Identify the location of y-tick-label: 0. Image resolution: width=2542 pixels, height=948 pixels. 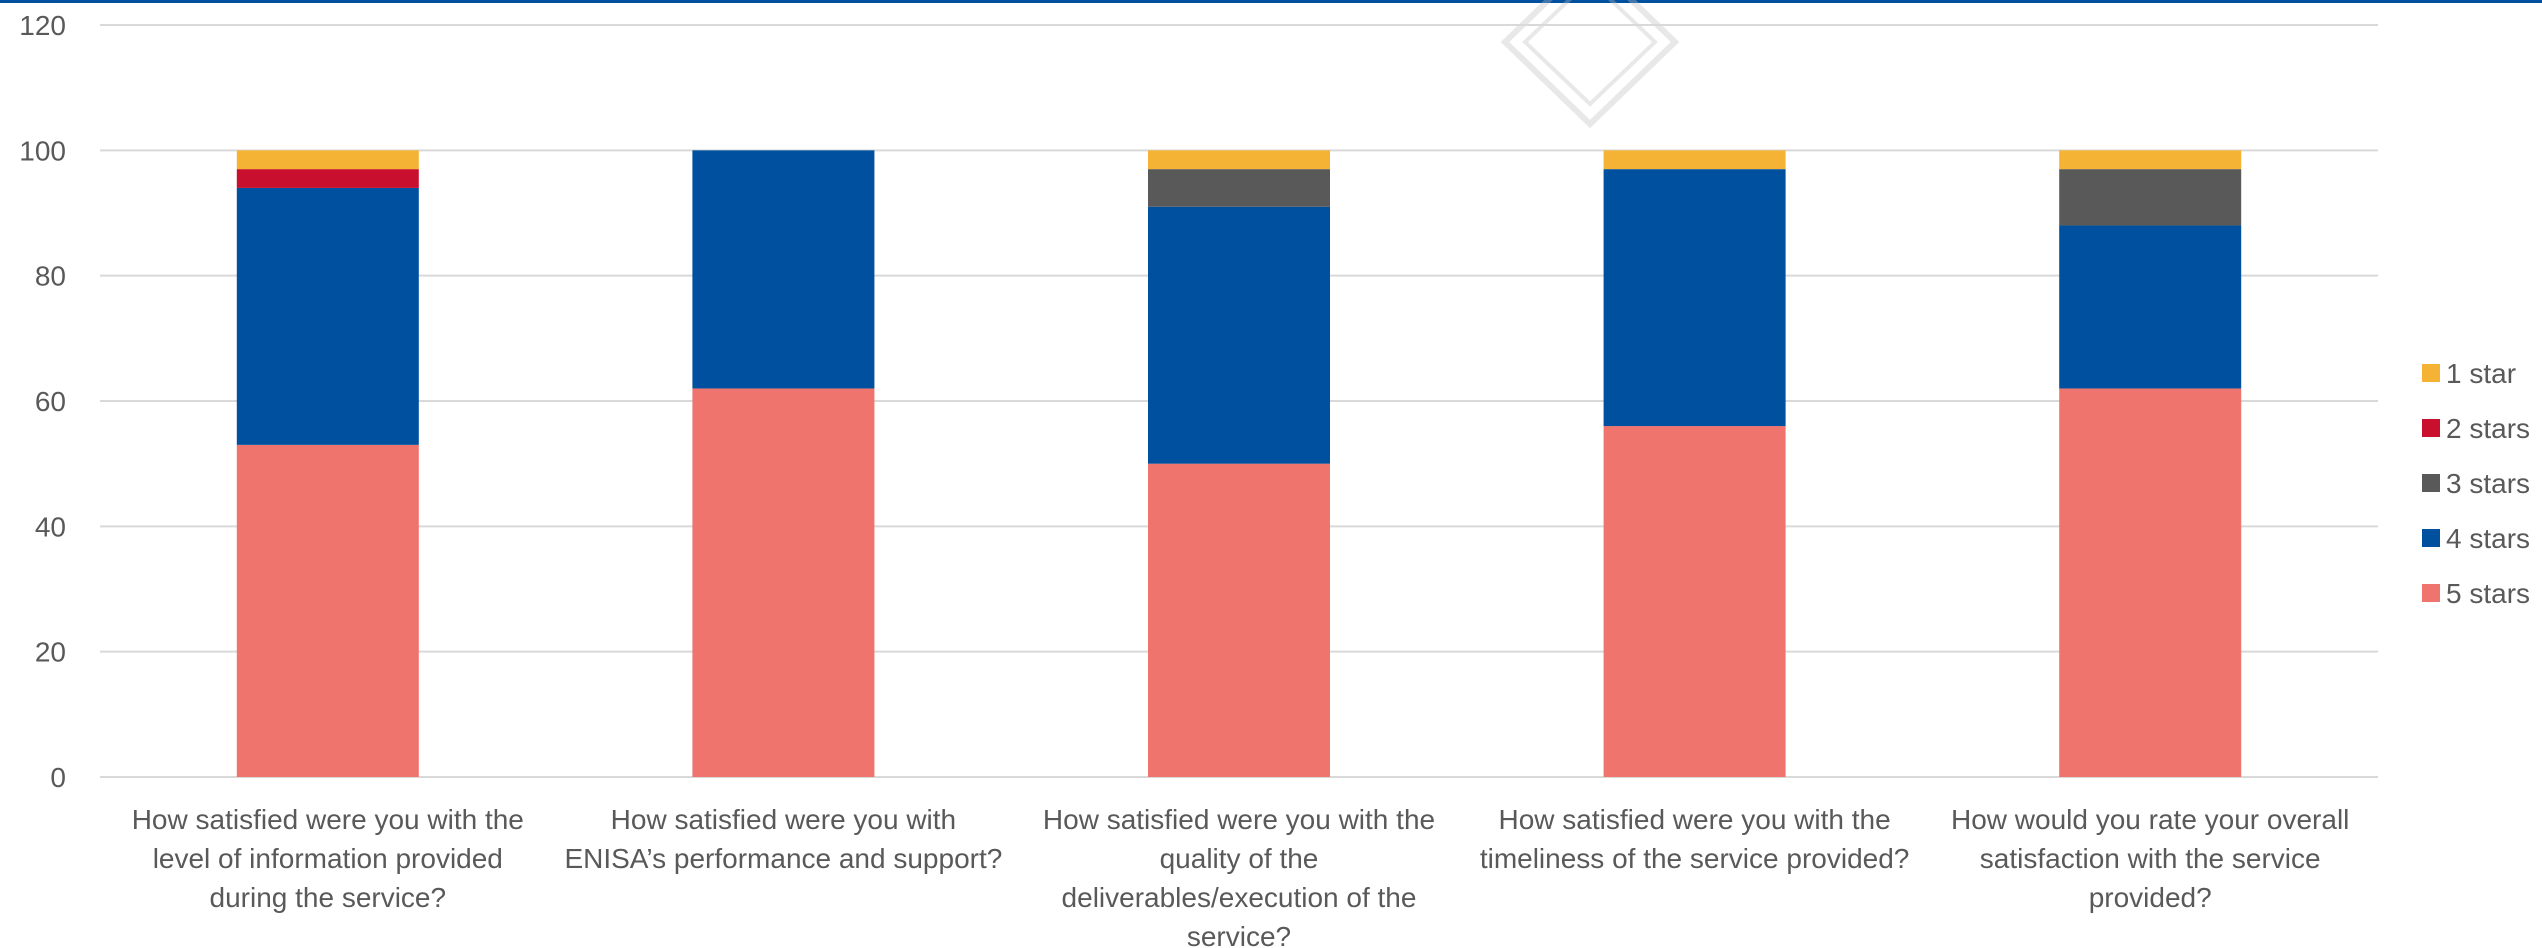
(58, 777).